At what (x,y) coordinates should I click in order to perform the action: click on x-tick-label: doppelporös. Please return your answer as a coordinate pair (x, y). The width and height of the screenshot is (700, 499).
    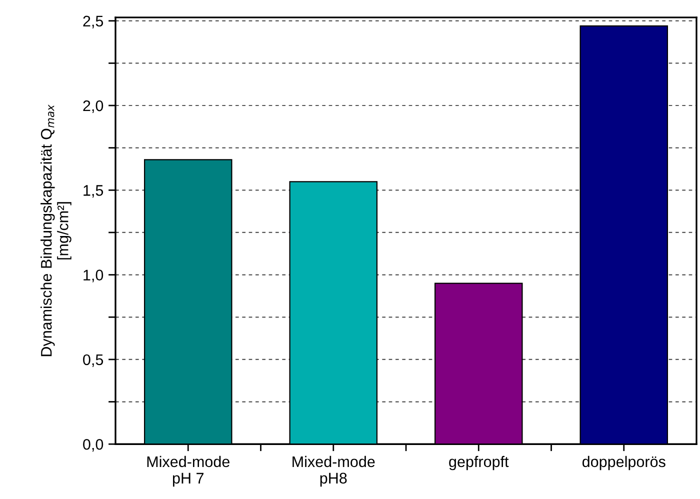
    Looking at the image, I should click on (624, 463).